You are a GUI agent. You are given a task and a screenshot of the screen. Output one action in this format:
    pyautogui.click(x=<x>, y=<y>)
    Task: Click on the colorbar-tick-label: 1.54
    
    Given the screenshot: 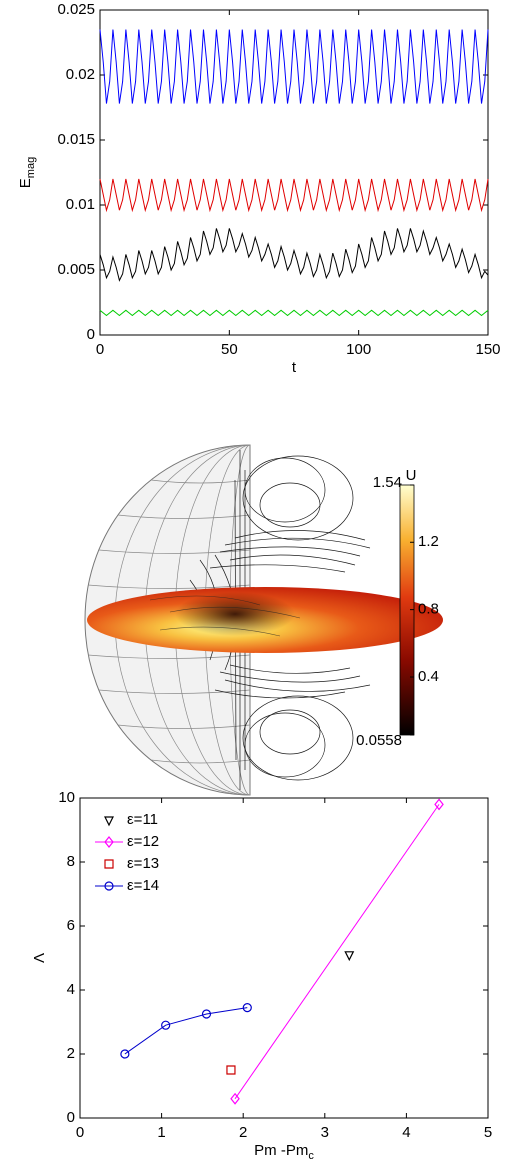 What is the action you would take?
    pyautogui.click(x=387, y=482)
    